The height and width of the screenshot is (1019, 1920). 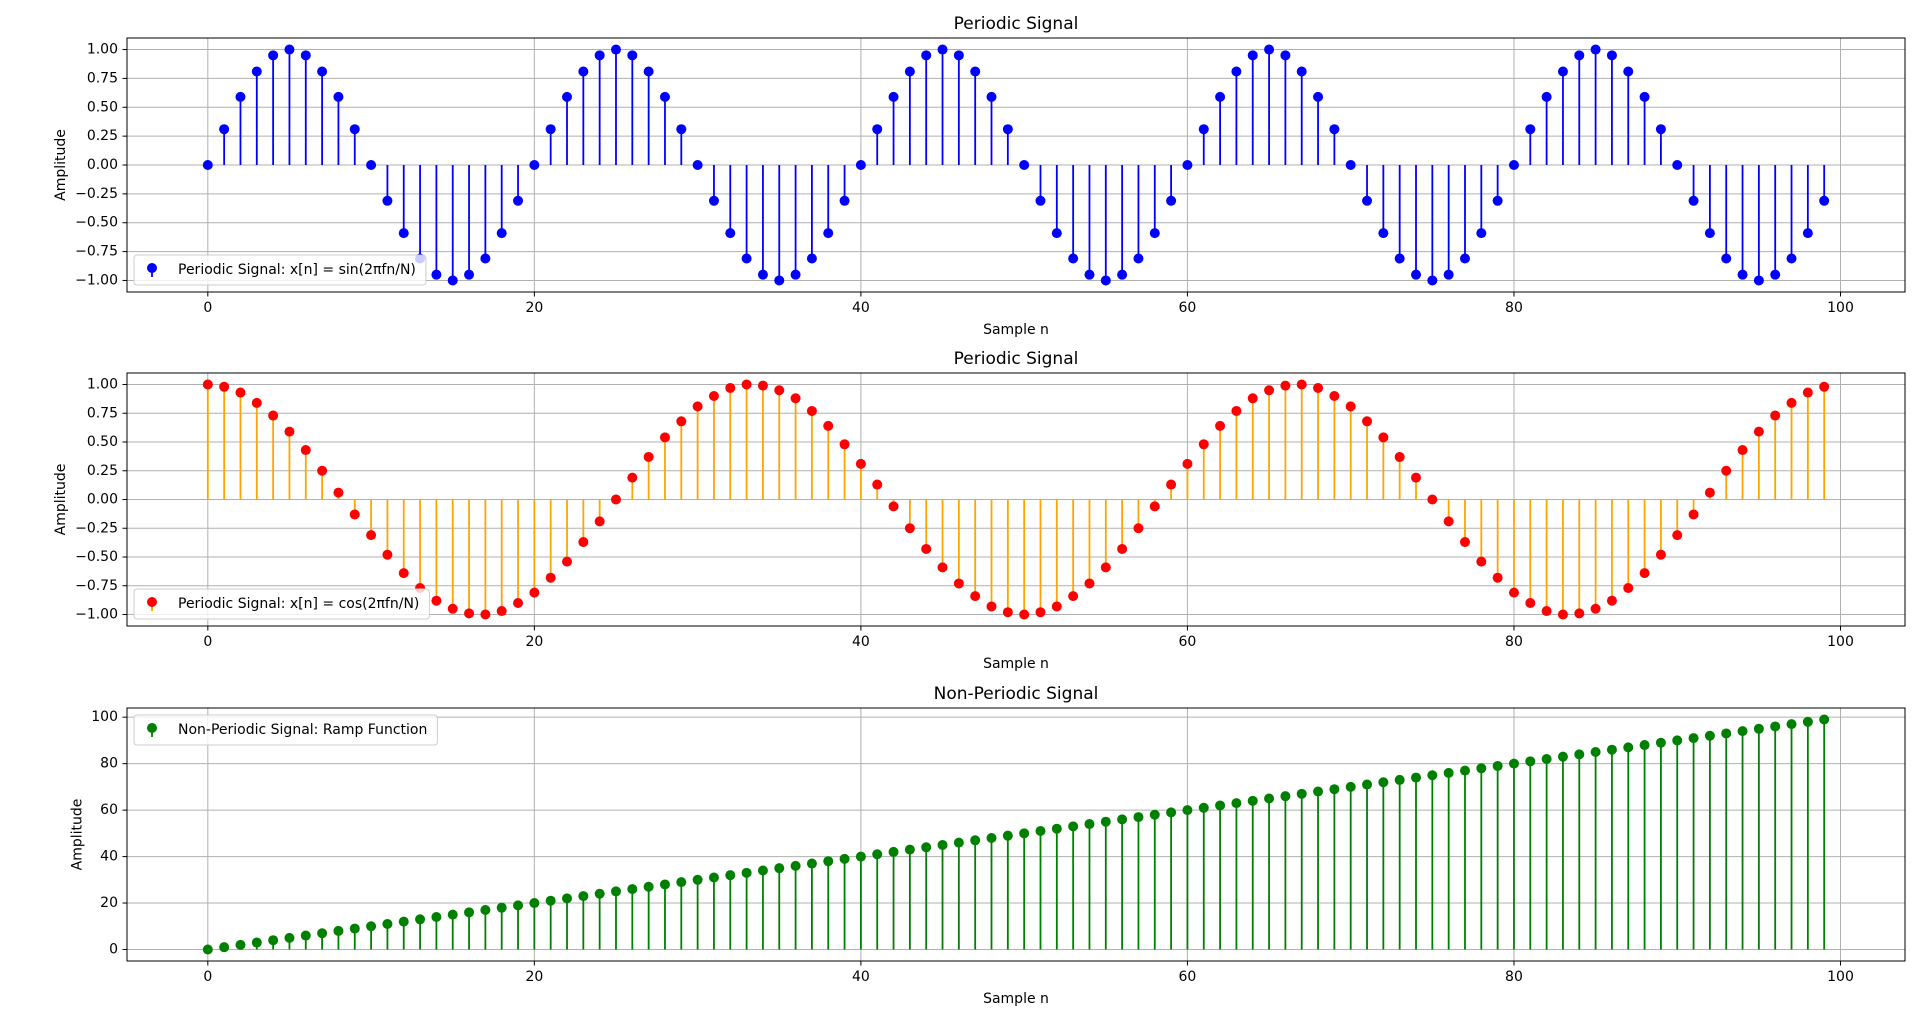 What do you see at coordinates (861, 642) in the screenshot?
I see `x-tick-label: 40` at bounding box center [861, 642].